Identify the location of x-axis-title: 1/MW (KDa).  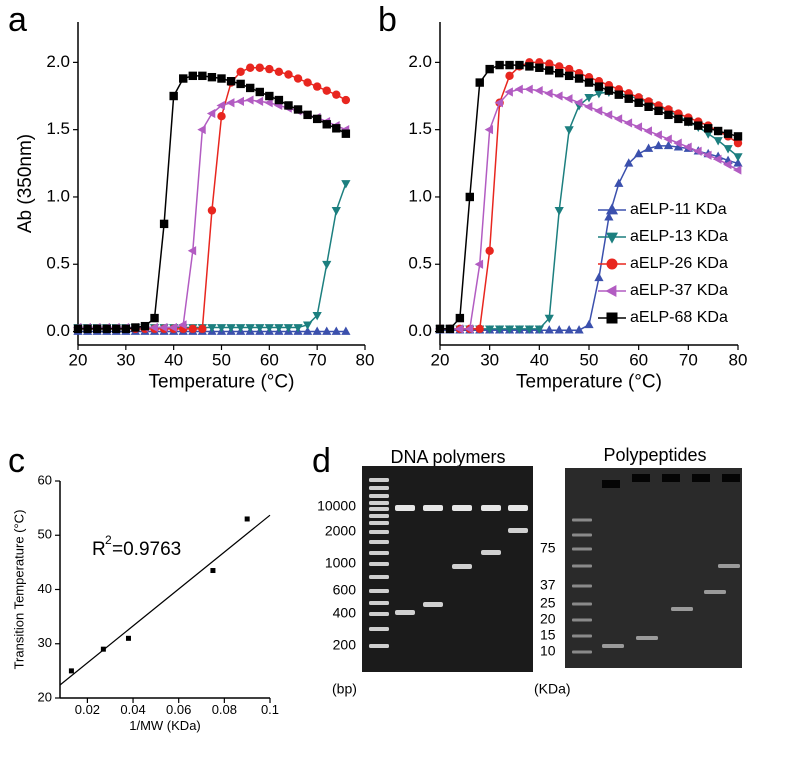
(165, 725).